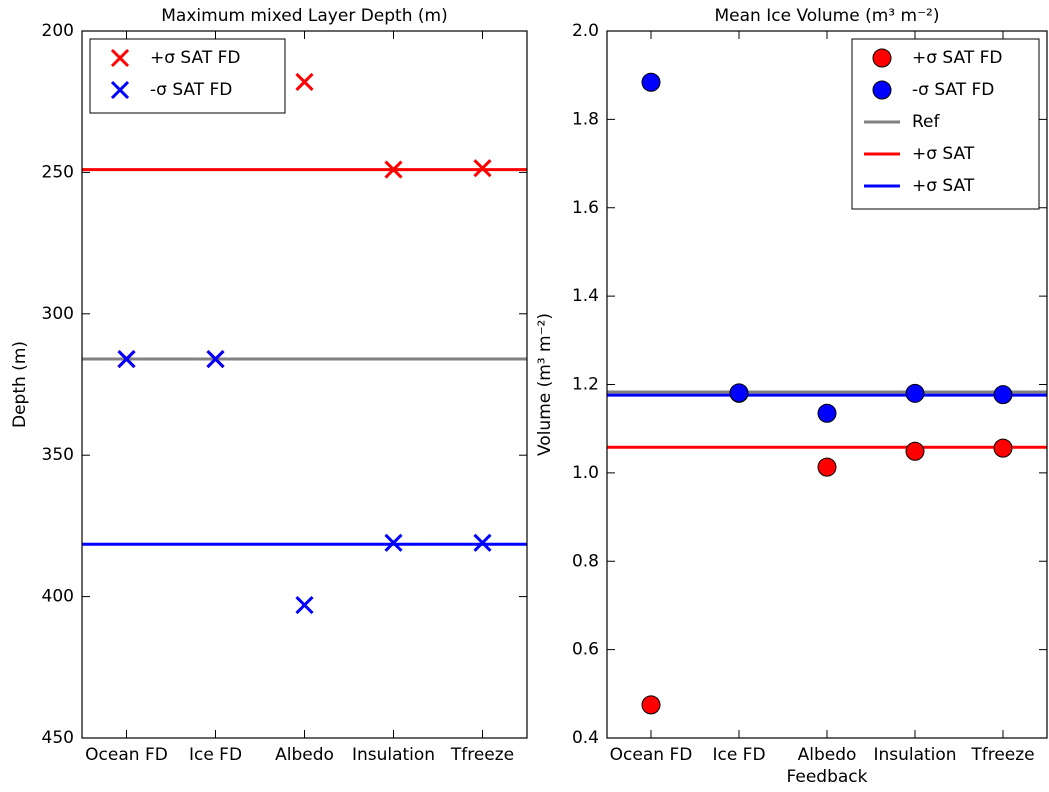  What do you see at coordinates (58, 597) in the screenshot?
I see `y-tick-label: 400` at bounding box center [58, 597].